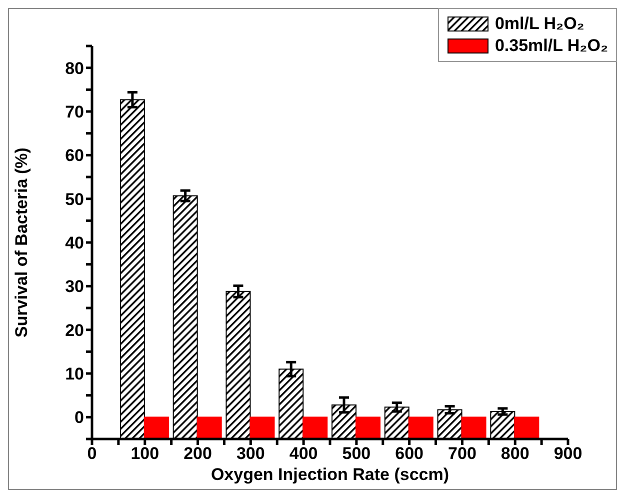 This screenshot has height=498, width=625. Describe the element at coordinates (74, 156) in the screenshot. I see `y-tick-label: 60` at that location.